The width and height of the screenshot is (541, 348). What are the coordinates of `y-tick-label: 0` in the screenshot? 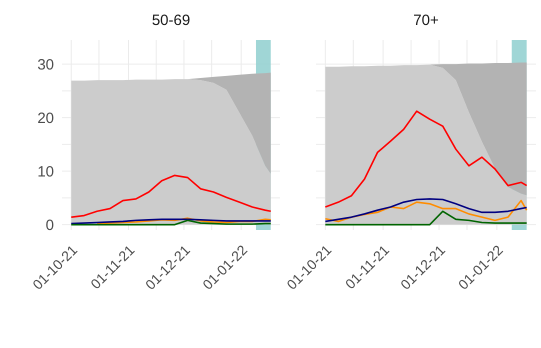 It's located at (50, 225).